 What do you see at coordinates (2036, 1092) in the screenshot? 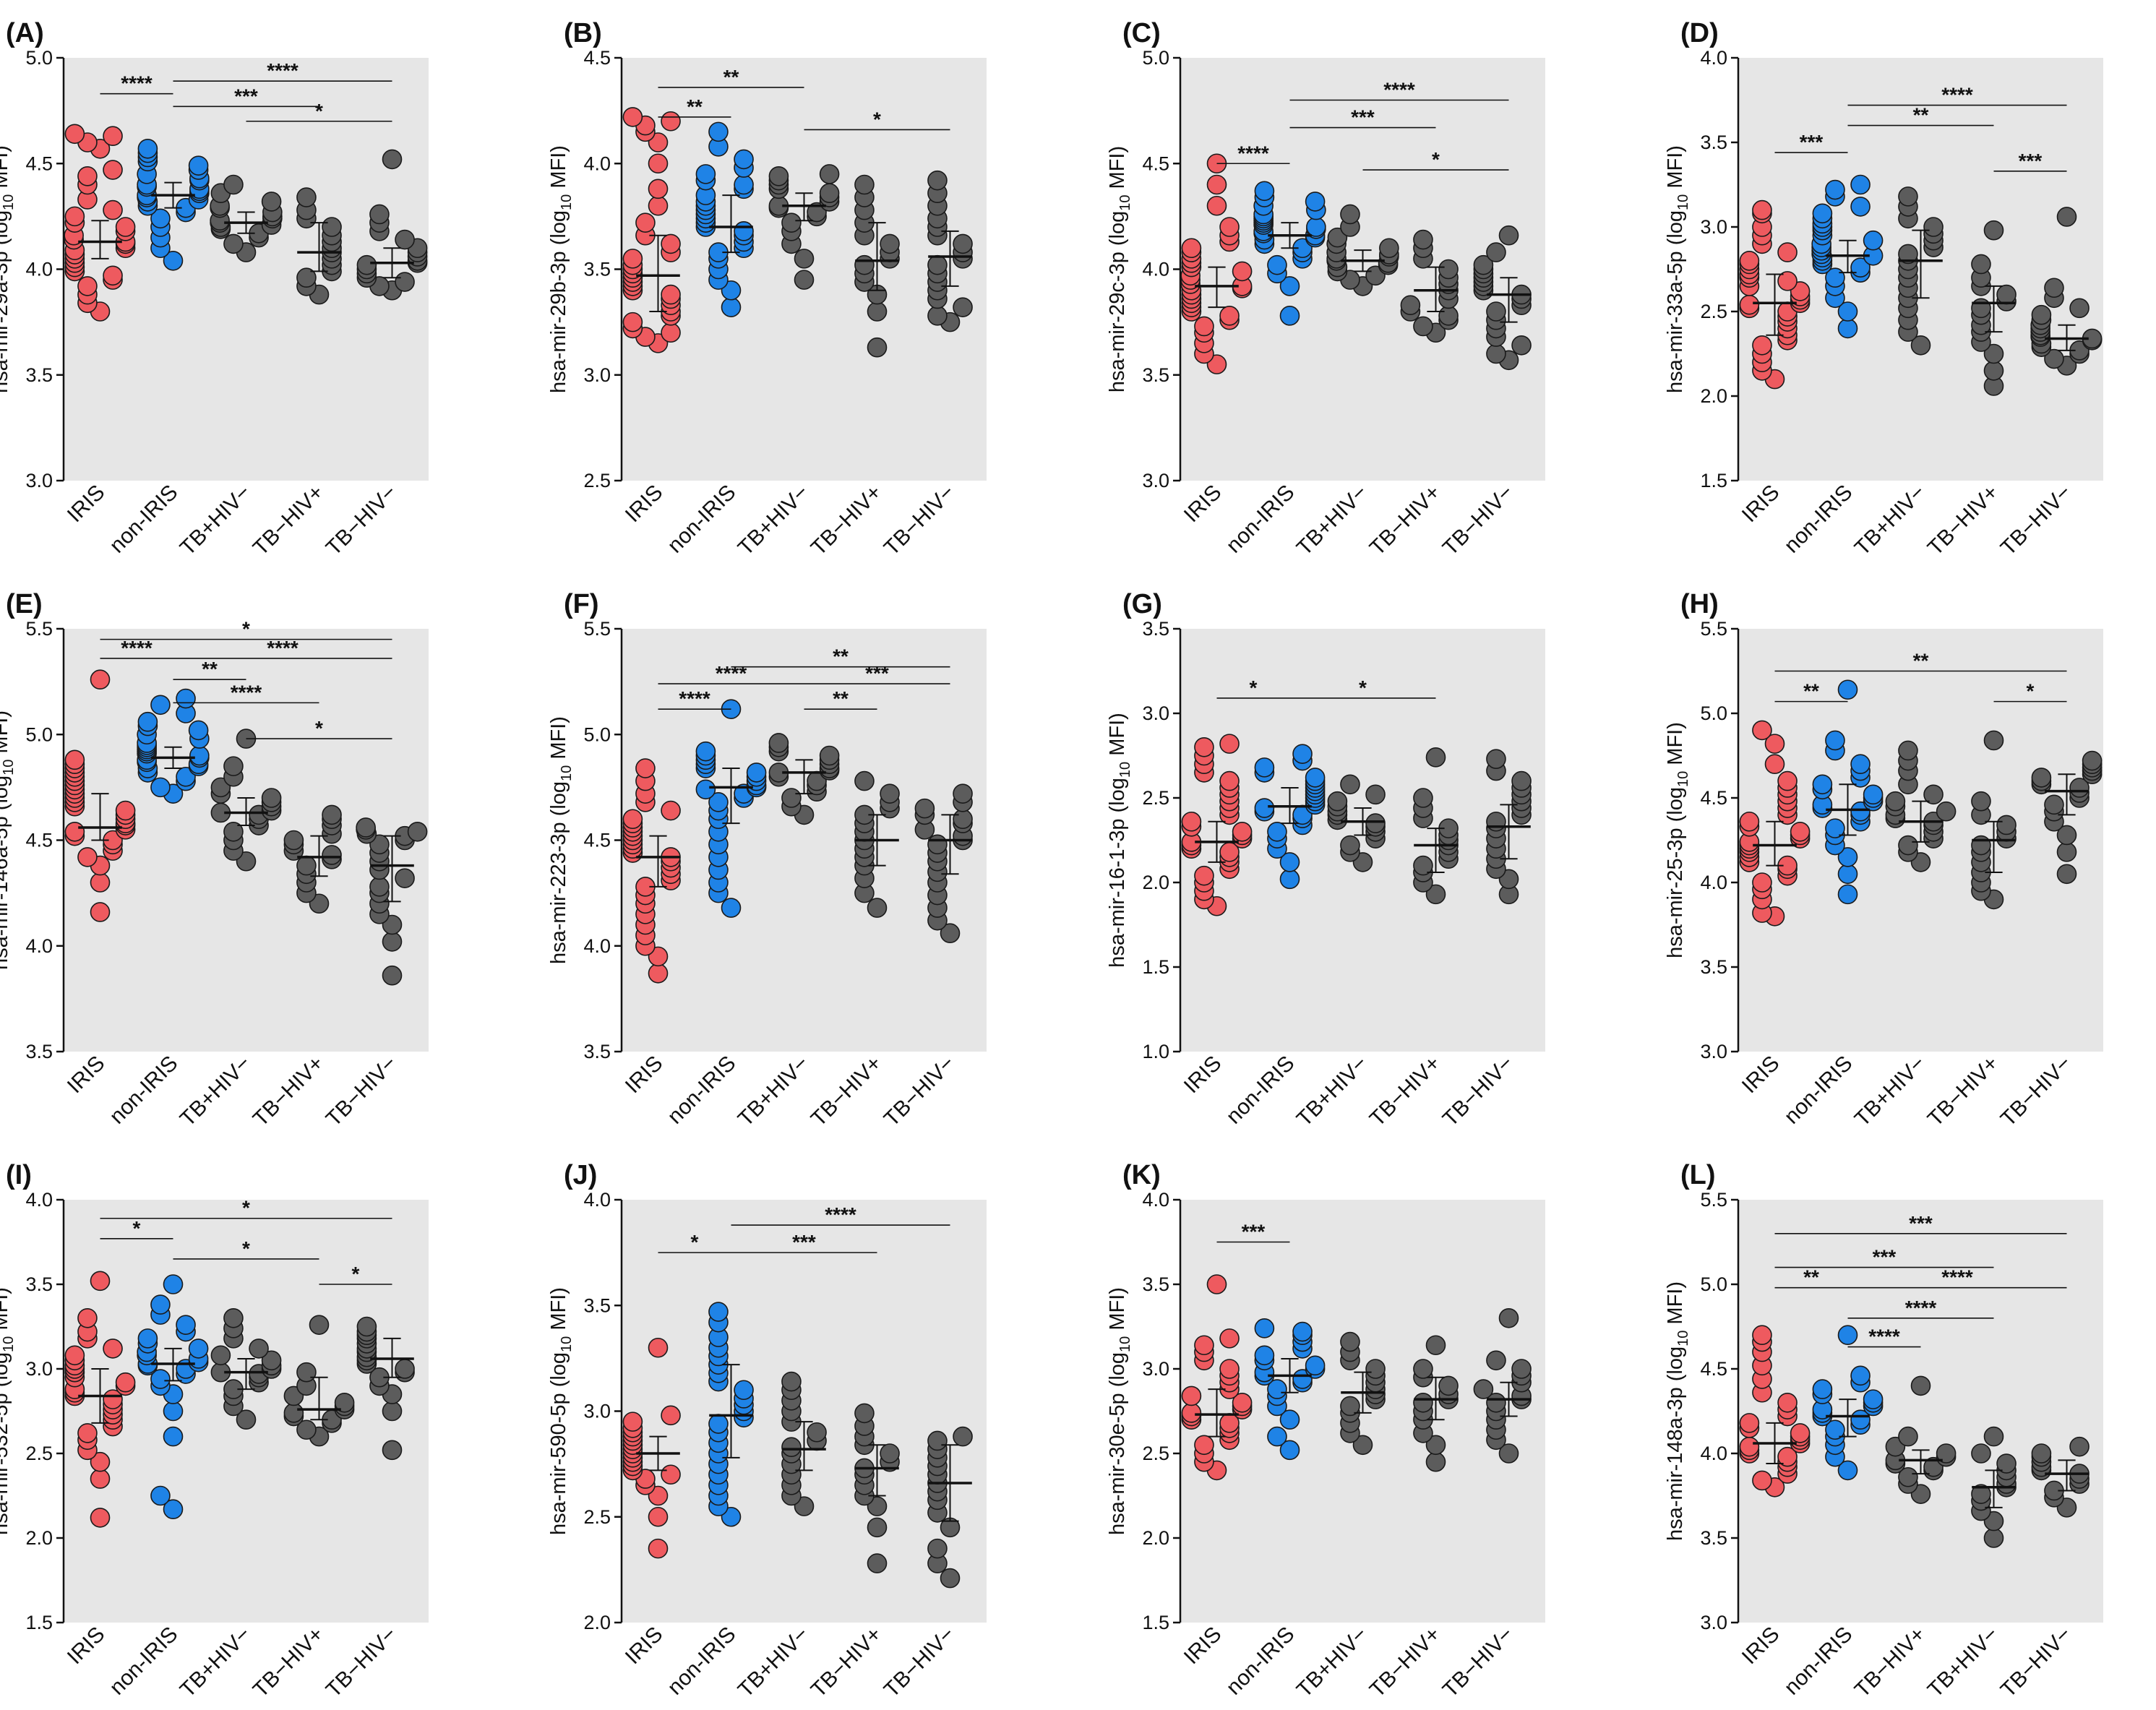
I see `category-label: TB−HIV−` at bounding box center [2036, 1092].